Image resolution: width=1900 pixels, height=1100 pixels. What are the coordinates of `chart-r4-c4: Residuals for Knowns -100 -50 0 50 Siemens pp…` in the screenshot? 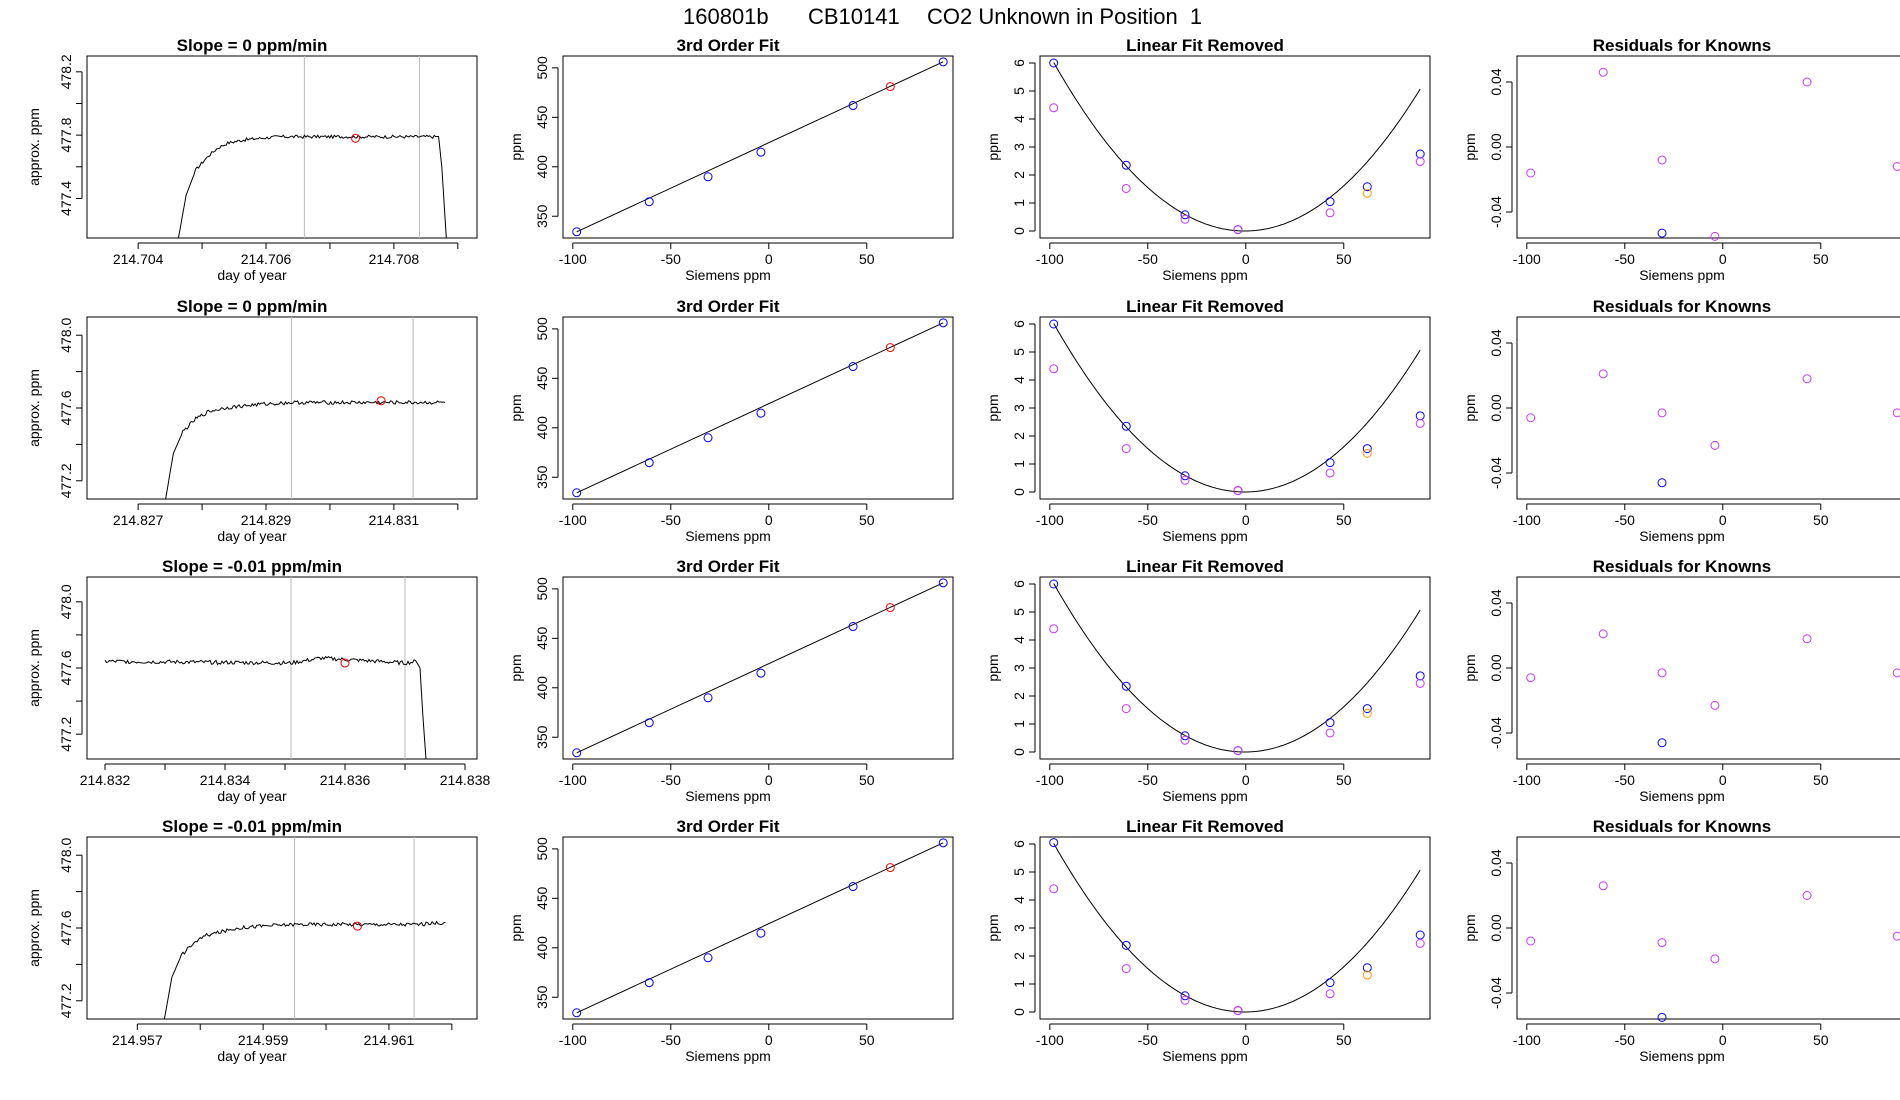 It's located at (1681, 940).